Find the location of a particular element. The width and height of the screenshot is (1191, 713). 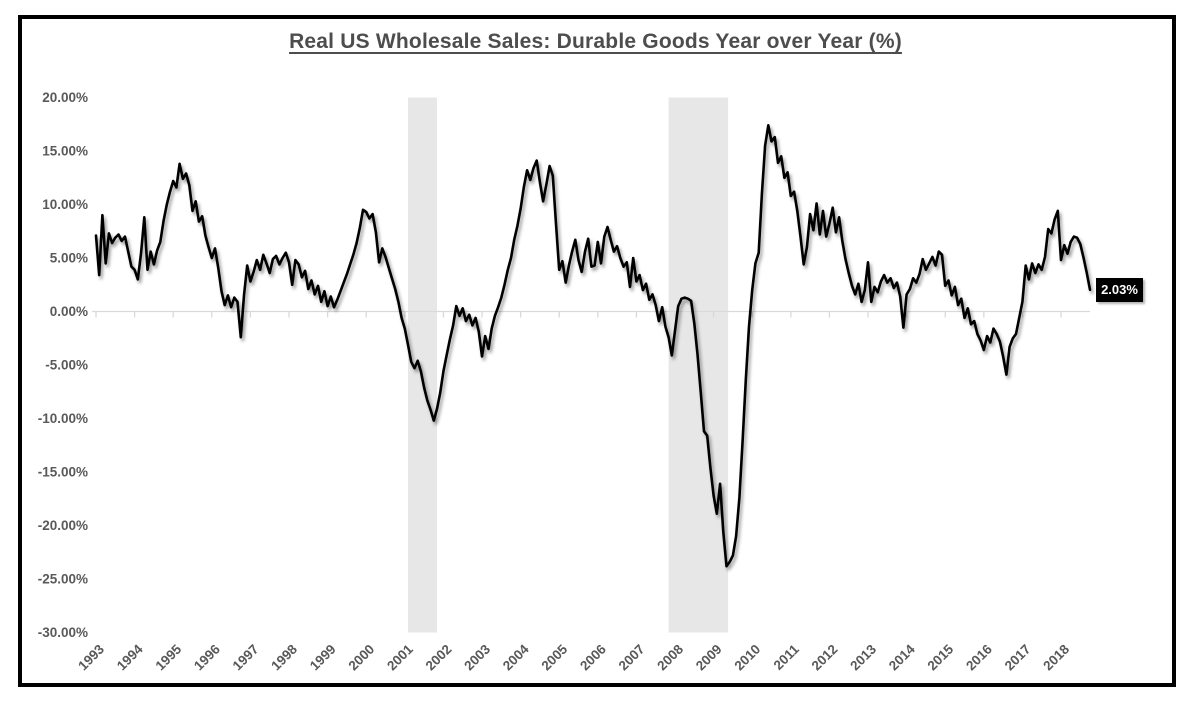

y-axis-label: 0.00% is located at coordinates (69, 311).